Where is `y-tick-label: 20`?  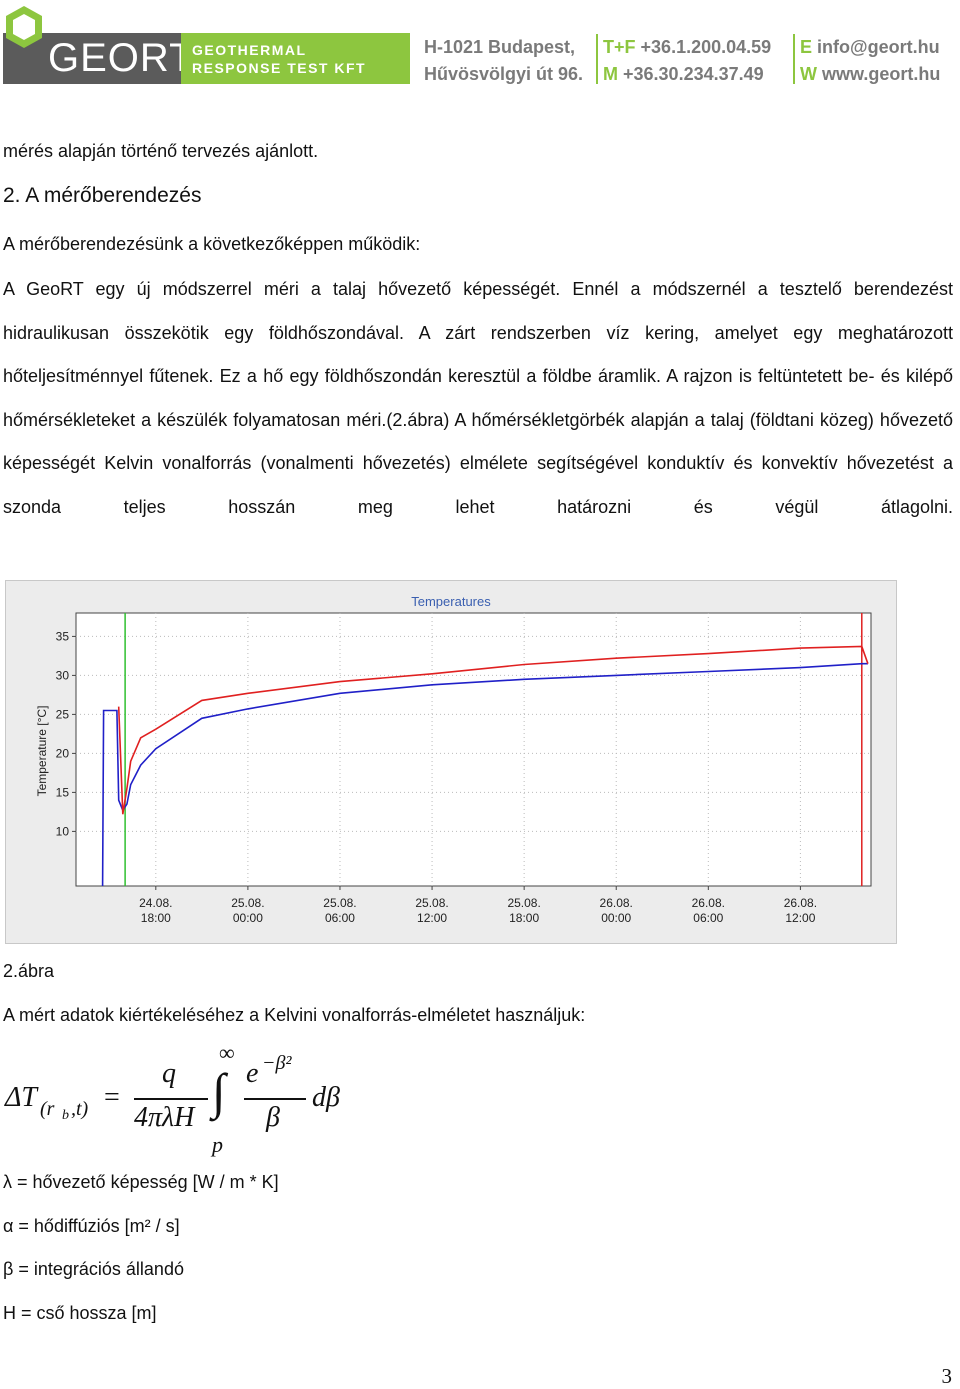
y-tick-label: 20 is located at coordinates (63, 753).